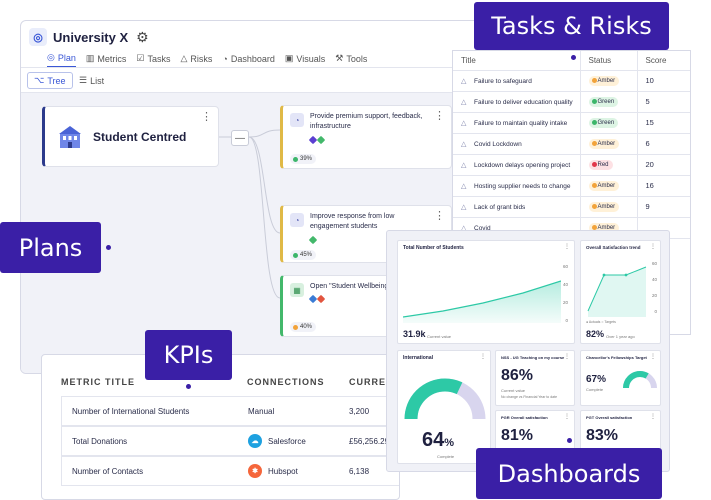 The width and height of the screenshot is (711, 500). I want to click on table-row: △ Lack of grant bids Amber 9, so click(571, 207).